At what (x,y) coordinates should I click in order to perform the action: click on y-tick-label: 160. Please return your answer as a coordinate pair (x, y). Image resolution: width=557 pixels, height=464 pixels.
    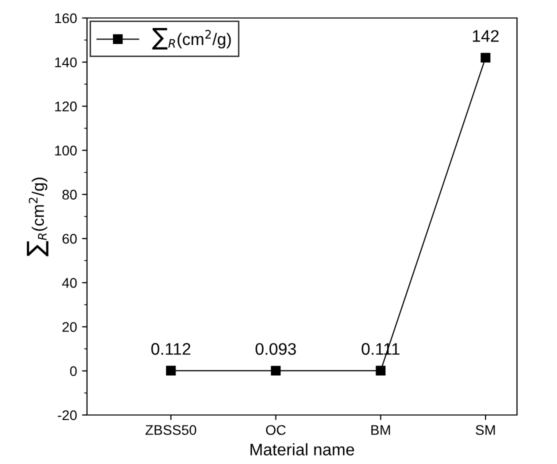
    Looking at the image, I should click on (66, 18).